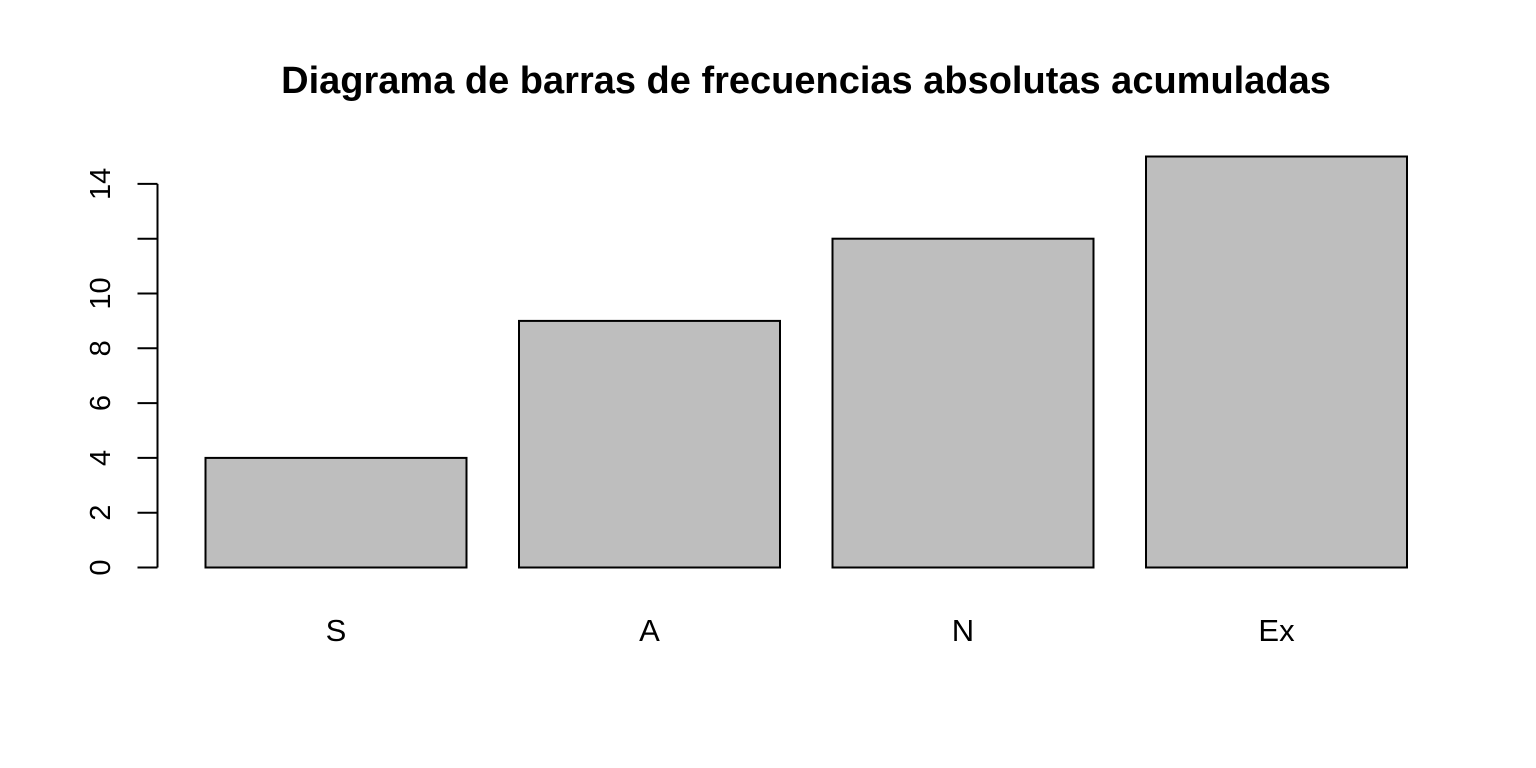 The width and height of the screenshot is (1536, 768). What do you see at coordinates (336, 512) in the screenshot?
I see `bar-s` at bounding box center [336, 512].